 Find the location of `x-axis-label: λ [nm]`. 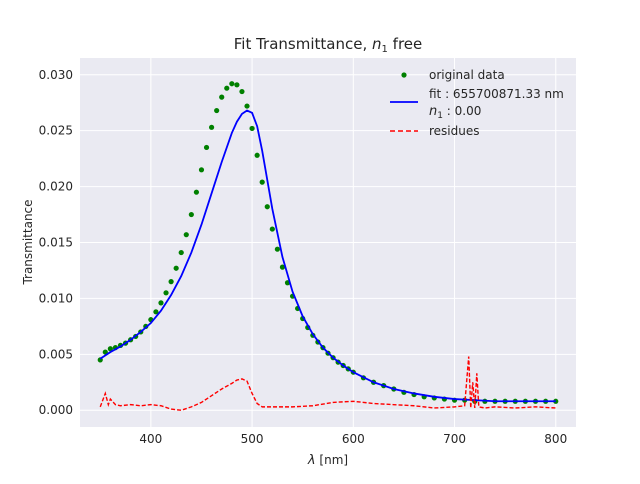

x-axis-label: λ [nm] is located at coordinates (327, 460).